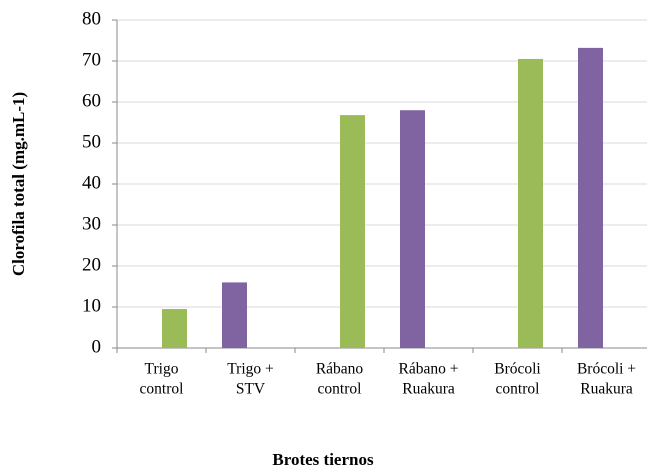 The image size is (647, 467). What do you see at coordinates (91, 264) in the screenshot?
I see `y-tick-label: 20` at bounding box center [91, 264].